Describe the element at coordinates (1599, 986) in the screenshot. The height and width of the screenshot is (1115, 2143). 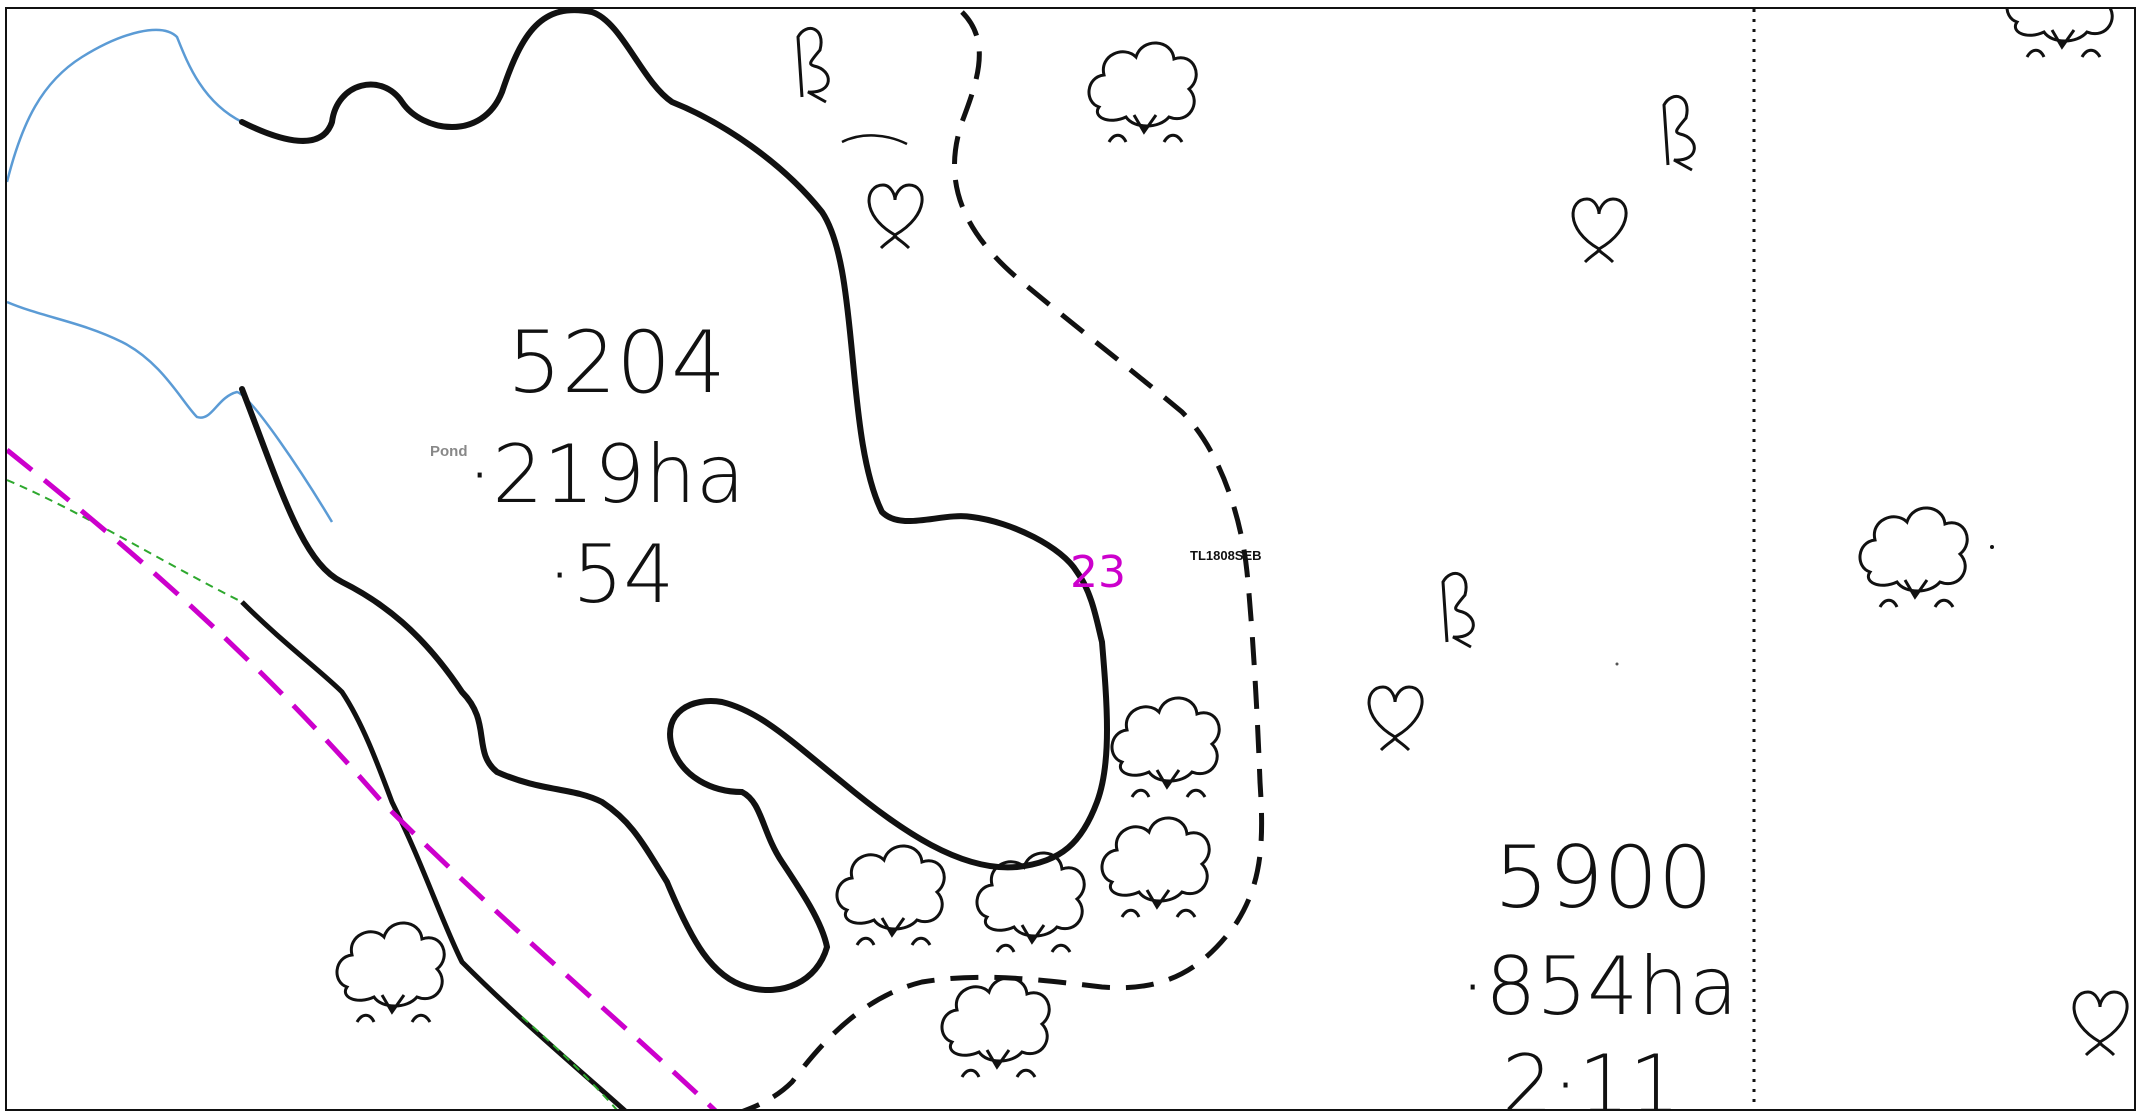
I see `parcel-area: ·854ha` at that location.